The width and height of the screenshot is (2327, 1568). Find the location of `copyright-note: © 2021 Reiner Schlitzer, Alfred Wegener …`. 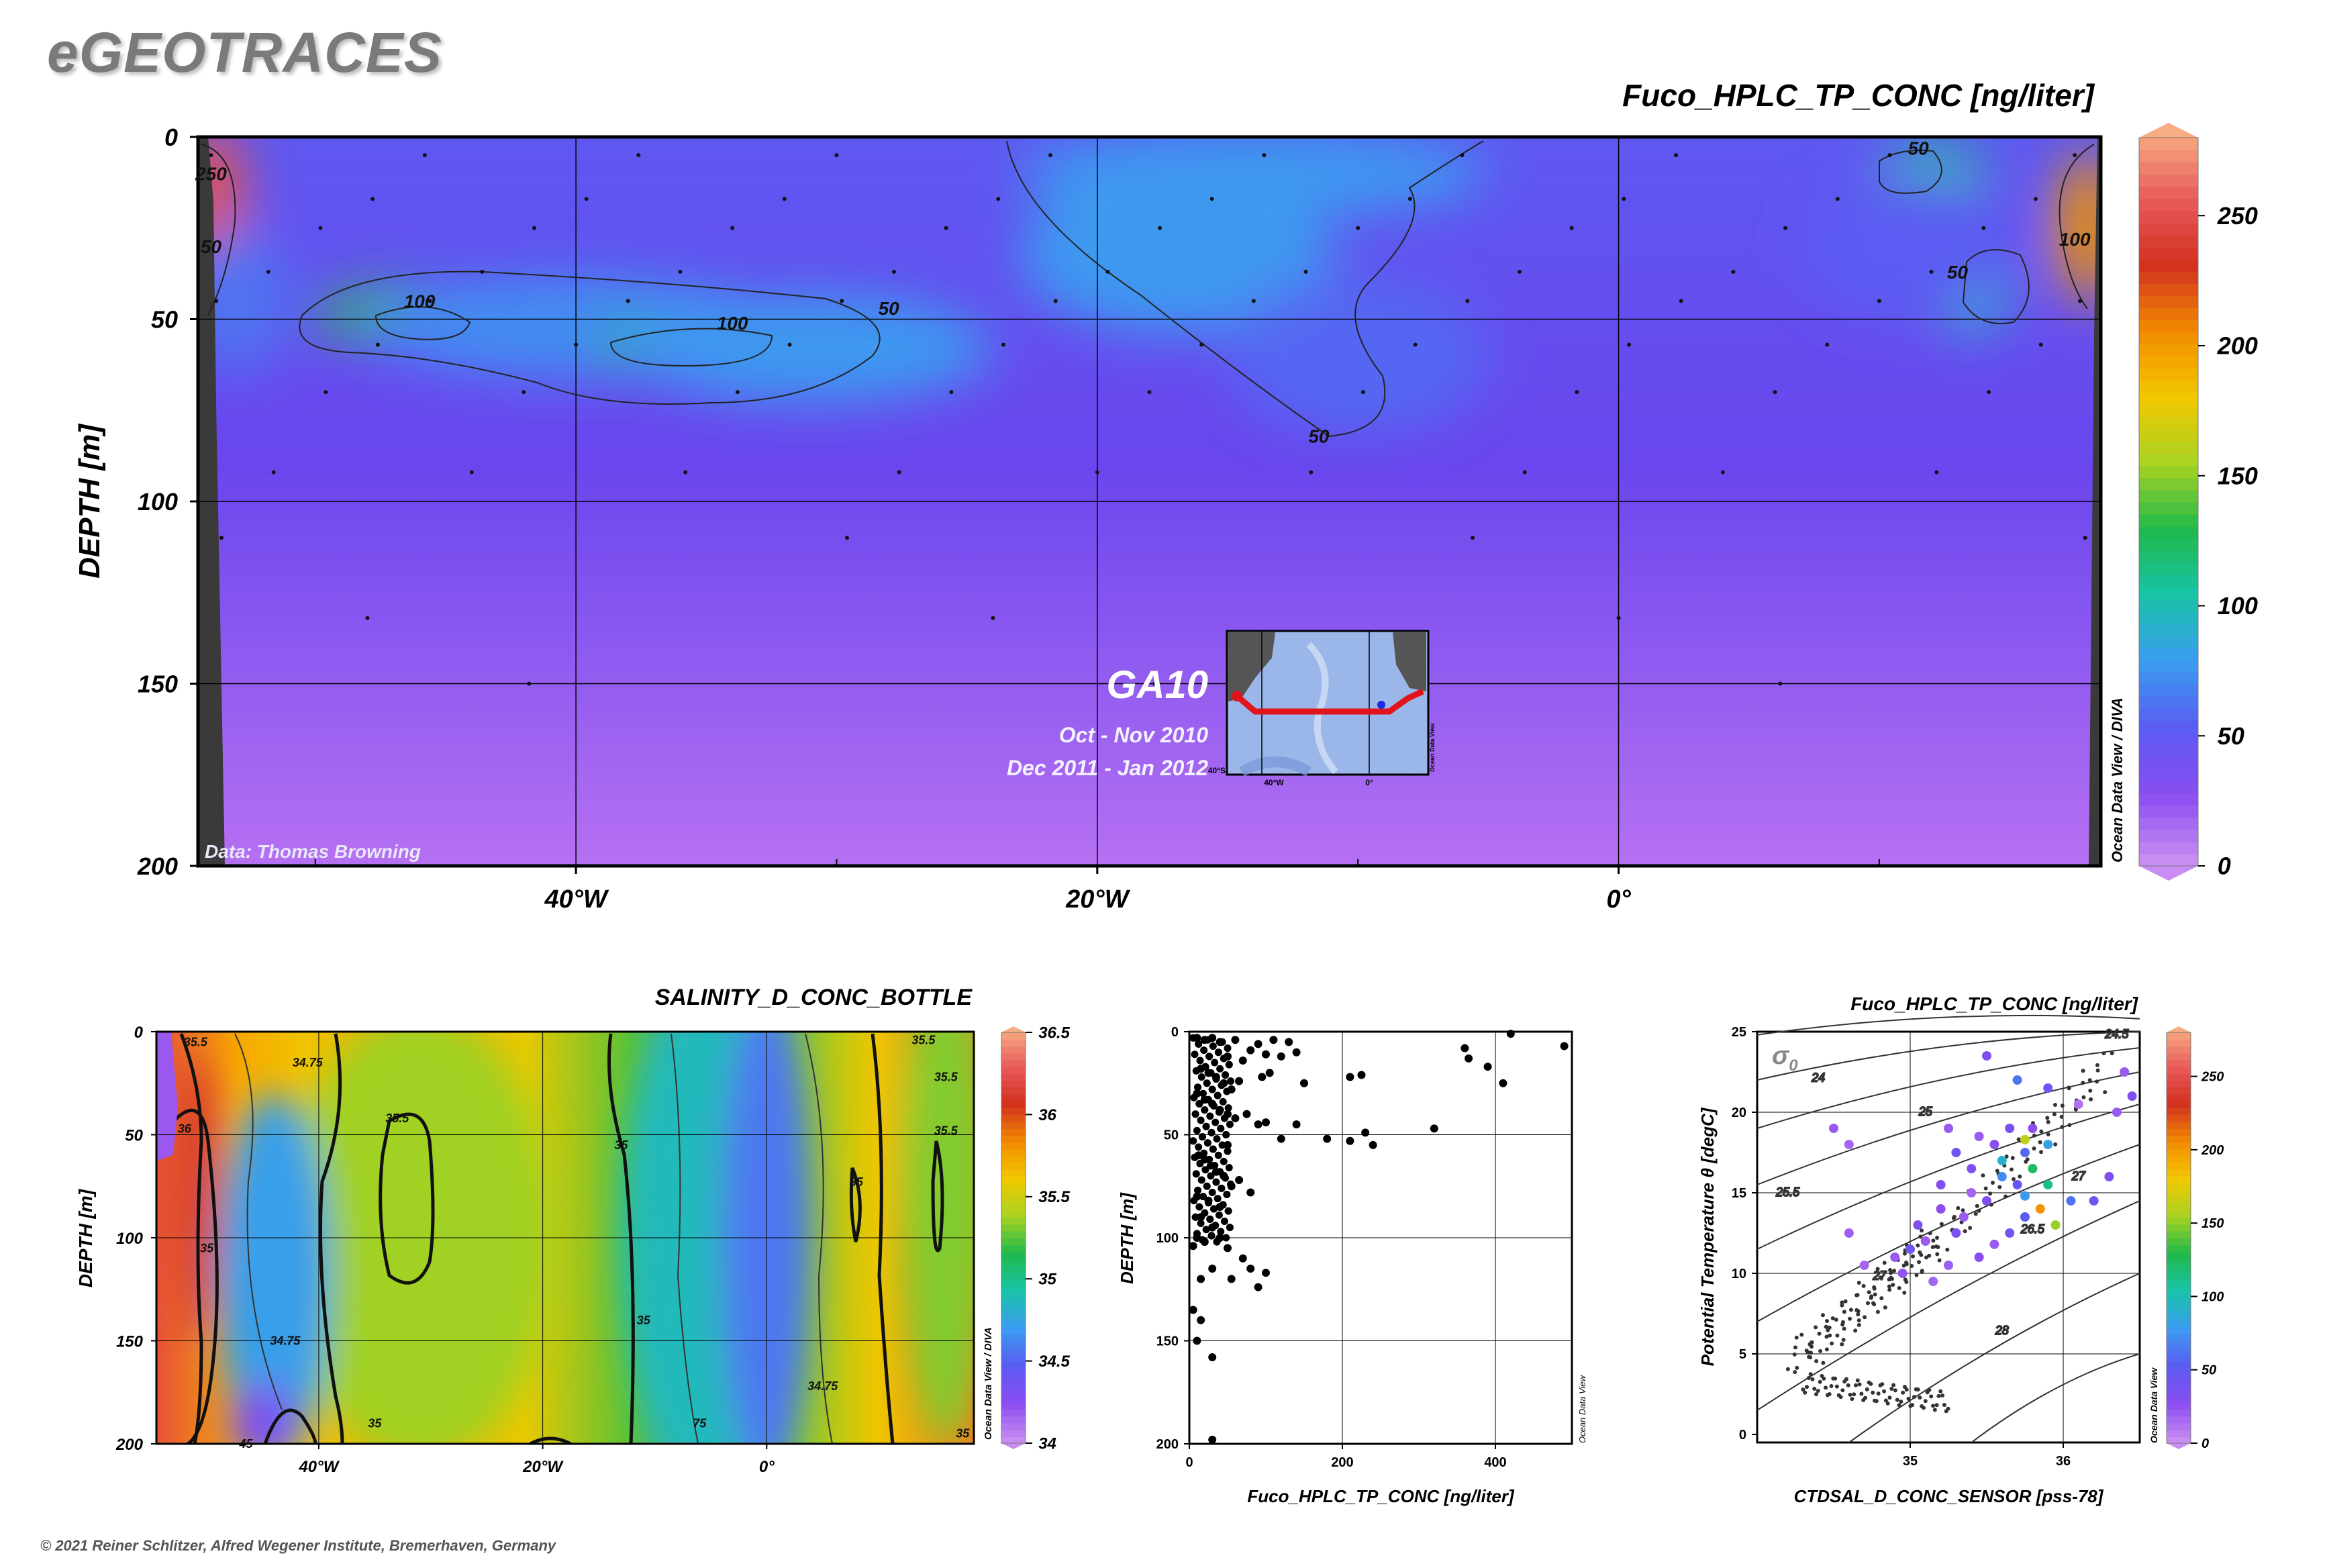

copyright-note: © 2021 Reiner Schlitzer, Alfred Wegener … is located at coordinates (298, 1546).